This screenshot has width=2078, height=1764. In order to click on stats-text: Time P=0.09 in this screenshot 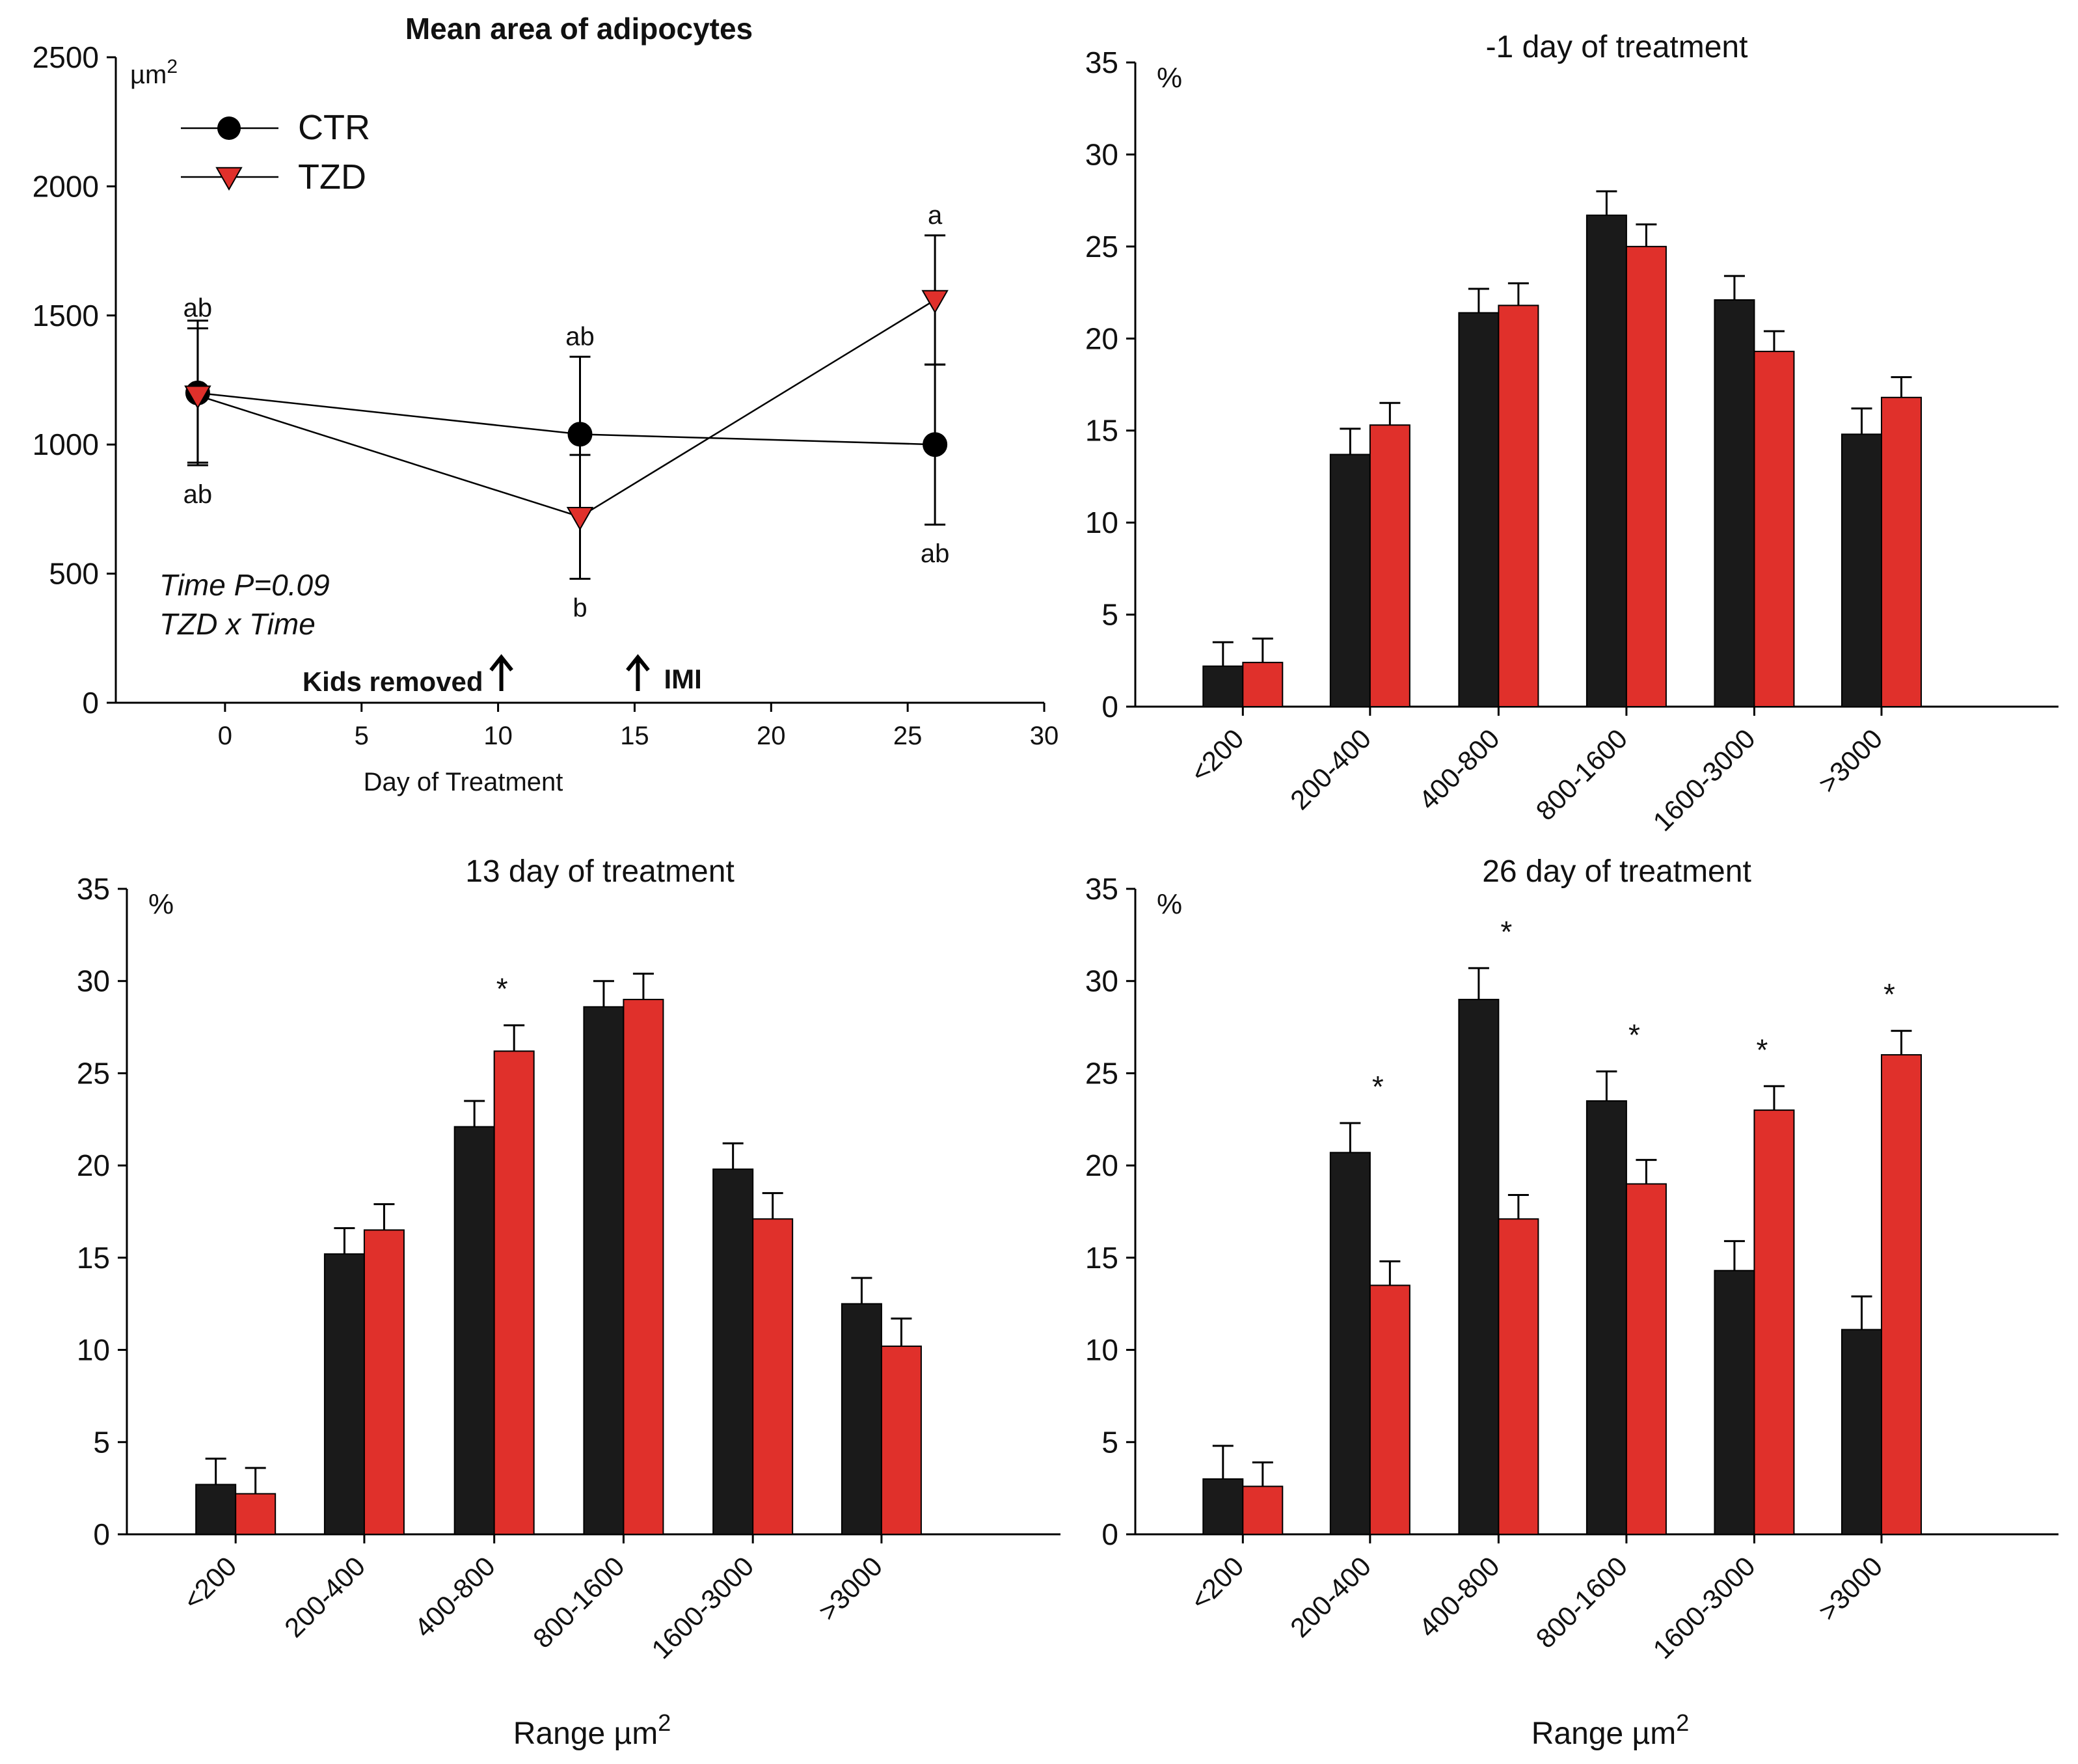, I will do `click(245, 585)`.